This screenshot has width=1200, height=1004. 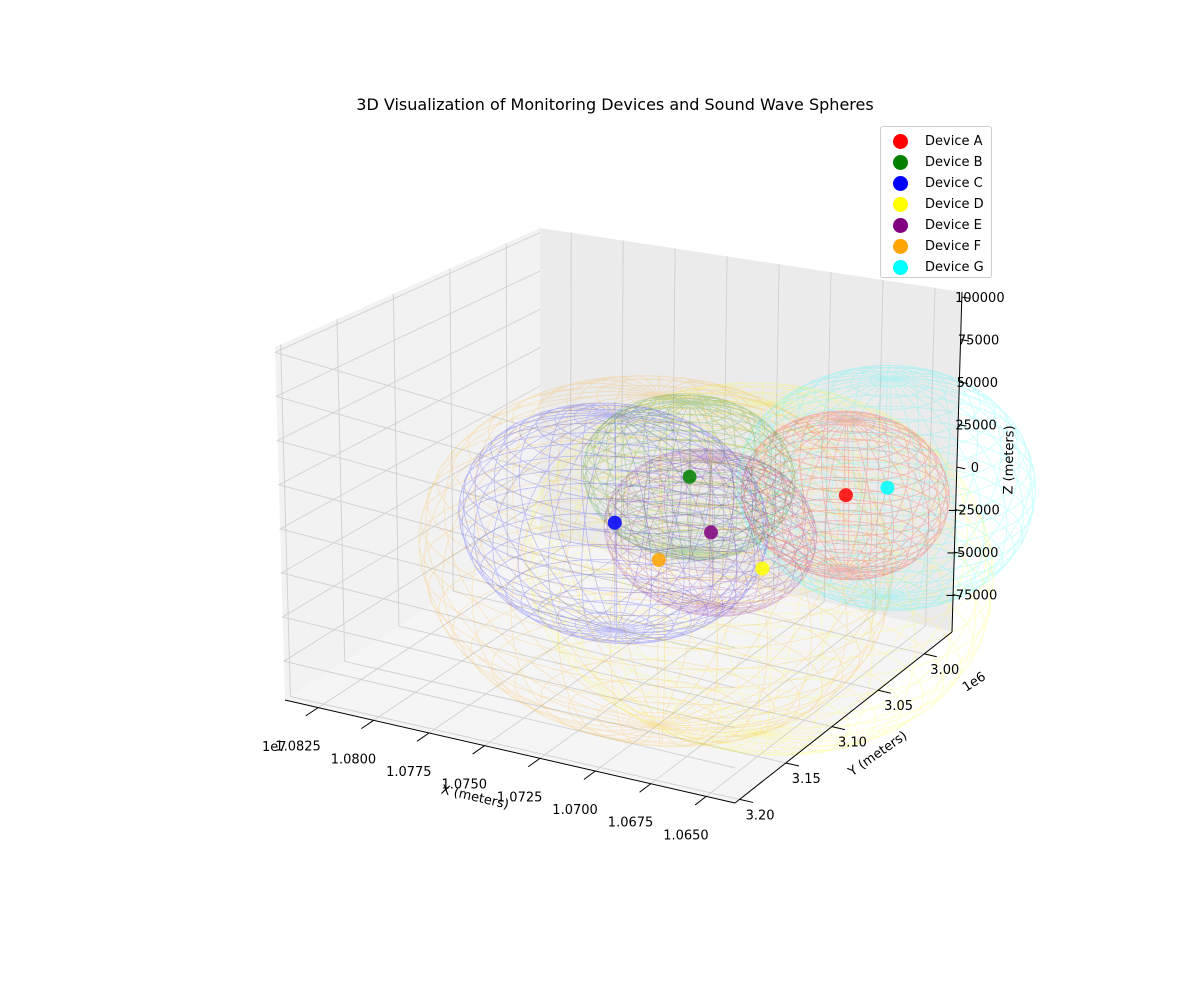 I want to click on legend-item-device-c: Device C, so click(x=938, y=183).